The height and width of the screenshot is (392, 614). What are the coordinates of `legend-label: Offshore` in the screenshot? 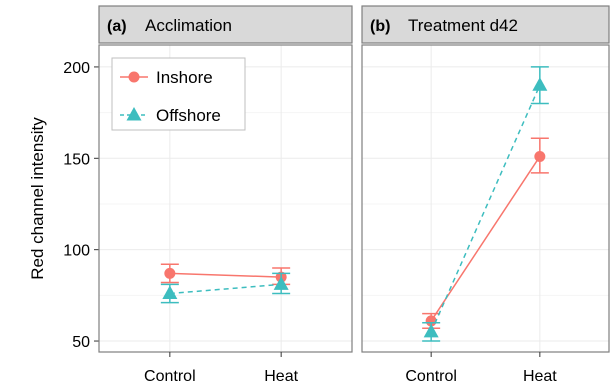 It's located at (188, 115).